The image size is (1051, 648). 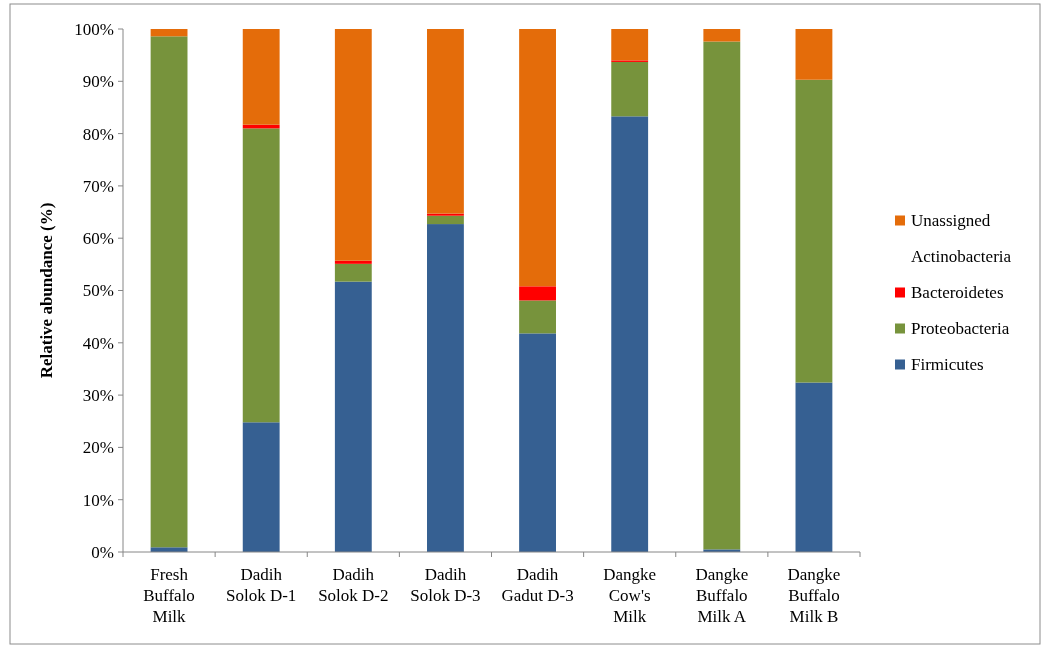 What do you see at coordinates (169, 595) in the screenshot?
I see `x-tick-label: Fresh Buffalo Milk` at bounding box center [169, 595].